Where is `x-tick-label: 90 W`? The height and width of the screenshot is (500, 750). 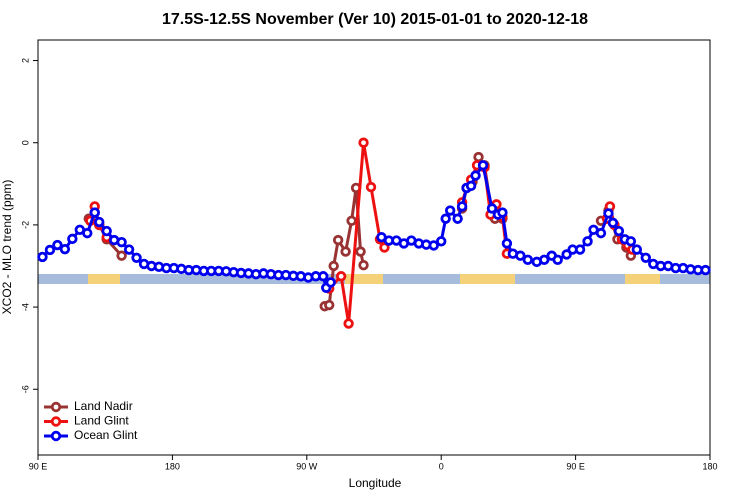
x-tick-label: 90 W is located at coordinates (307, 466).